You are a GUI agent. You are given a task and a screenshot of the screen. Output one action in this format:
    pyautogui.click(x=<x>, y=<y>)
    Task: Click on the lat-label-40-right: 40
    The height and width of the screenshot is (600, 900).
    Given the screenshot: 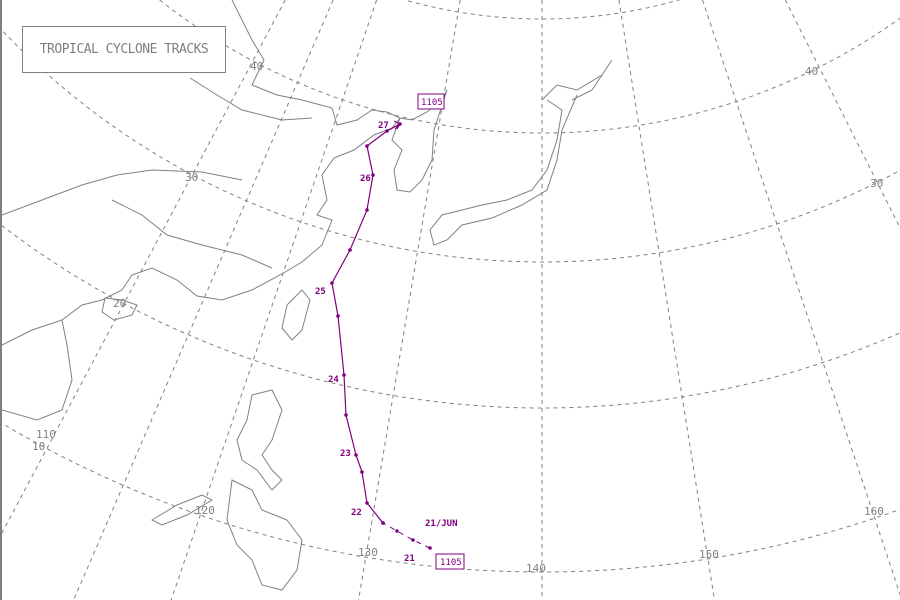 What is the action you would take?
    pyautogui.click(x=811, y=71)
    